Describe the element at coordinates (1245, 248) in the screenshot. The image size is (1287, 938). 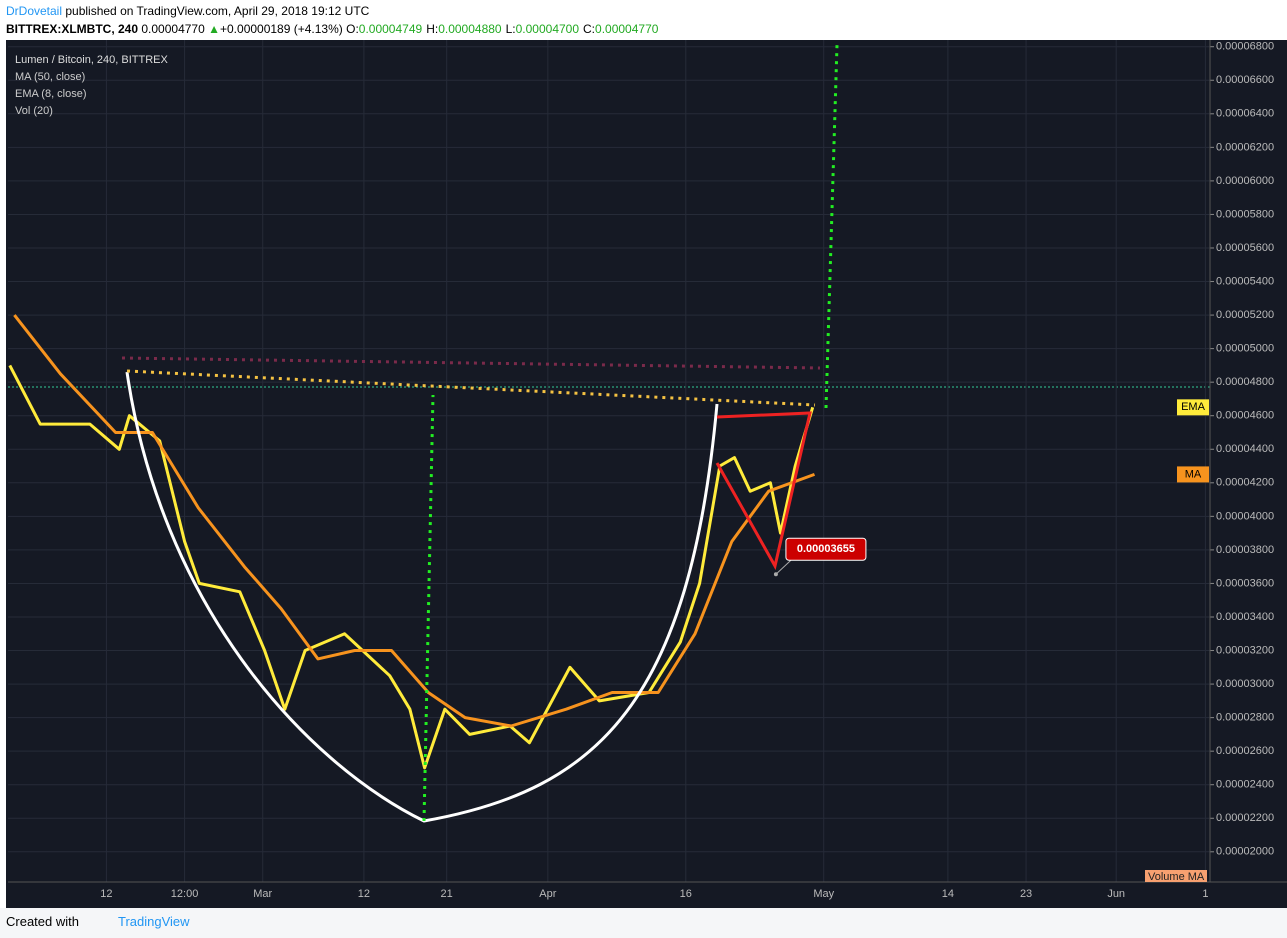
I see `y-tick-label: 0.00005600` at that location.